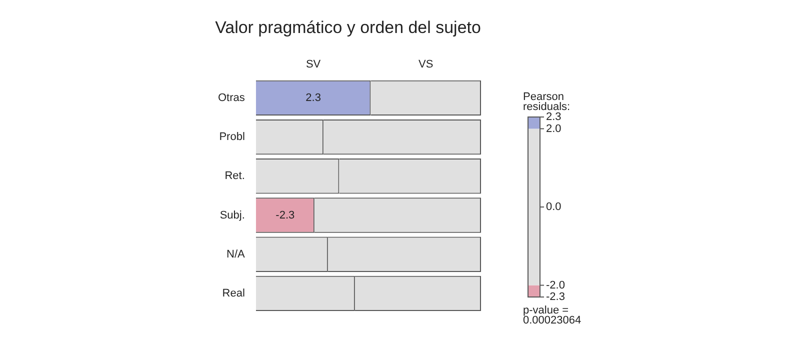 The image size is (803, 348). Describe the element at coordinates (546, 102) in the screenshot. I see `color-bar-title: Pearson residuals:` at that location.